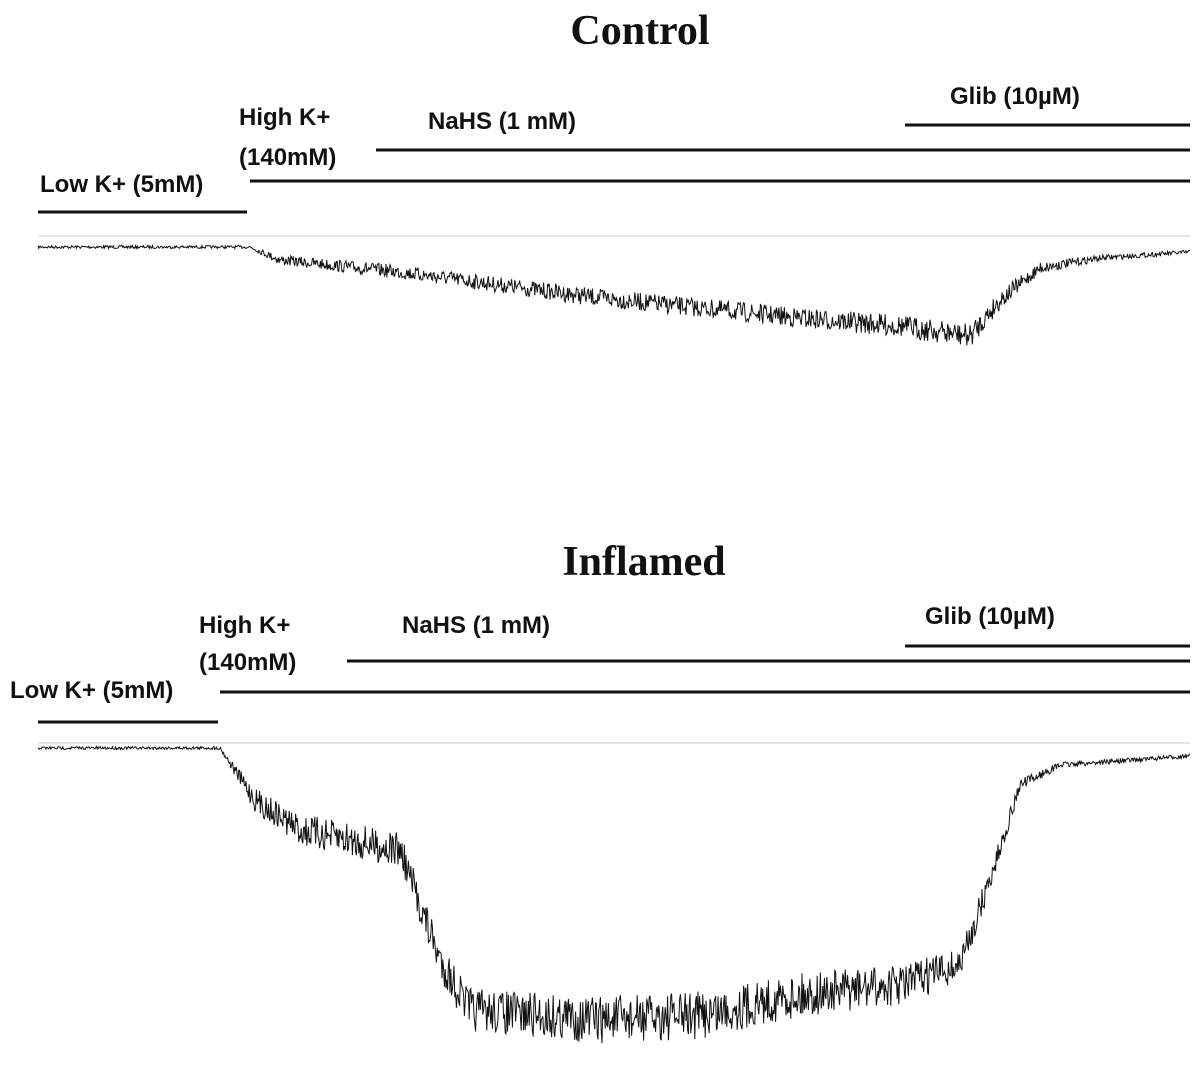  What do you see at coordinates (643, 562) in the screenshot?
I see `panel-title: Inflamed` at bounding box center [643, 562].